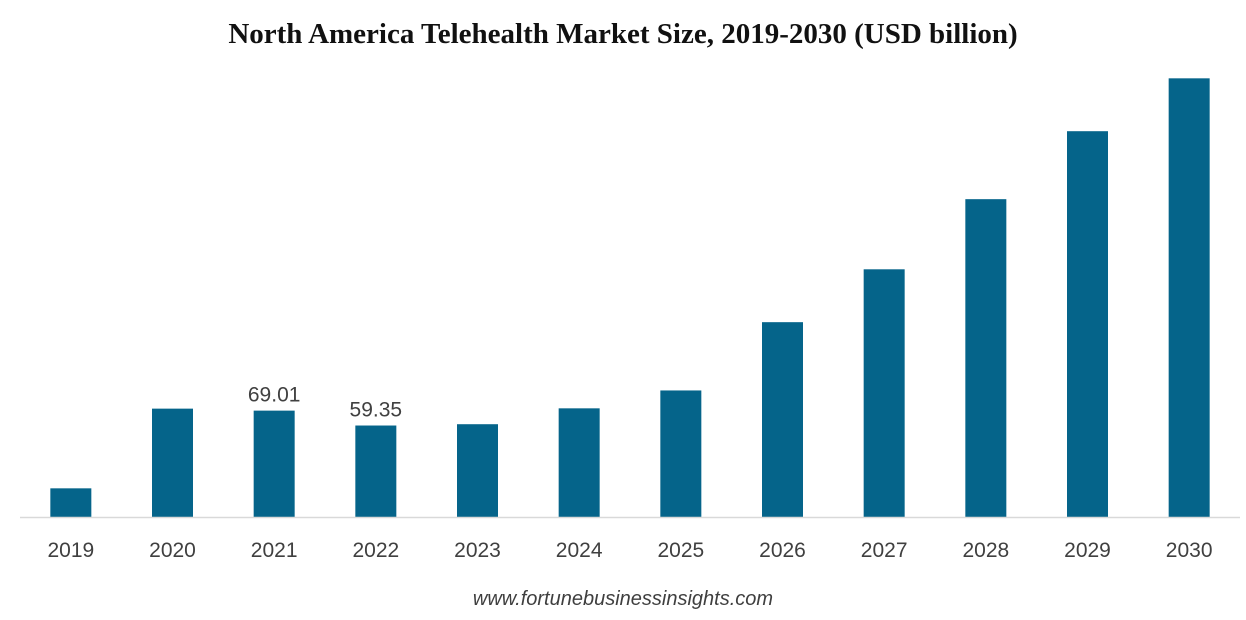 The width and height of the screenshot is (1246, 620). I want to click on x-tick-label: 2020, so click(172, 550).